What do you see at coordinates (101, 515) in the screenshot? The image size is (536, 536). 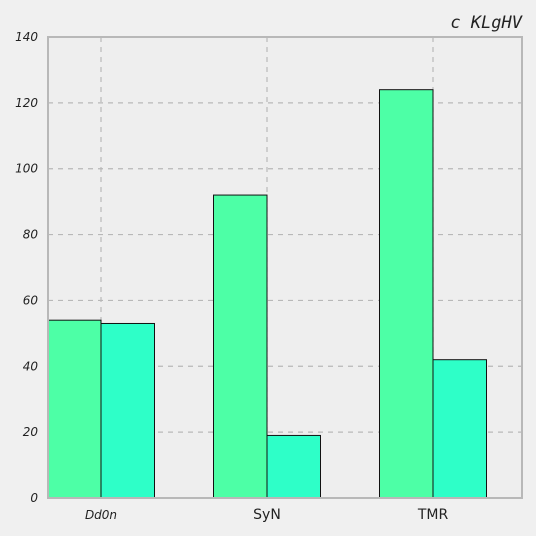 I see `x-tick-label: Dd0n` at bounding box center [101, 515].